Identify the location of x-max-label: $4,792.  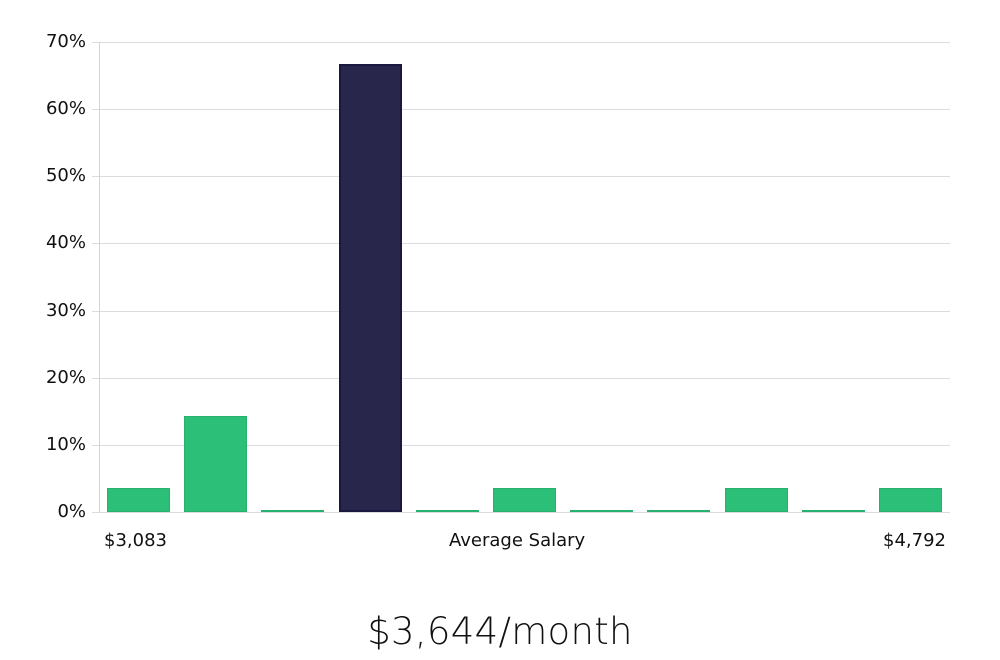
(914, 540).